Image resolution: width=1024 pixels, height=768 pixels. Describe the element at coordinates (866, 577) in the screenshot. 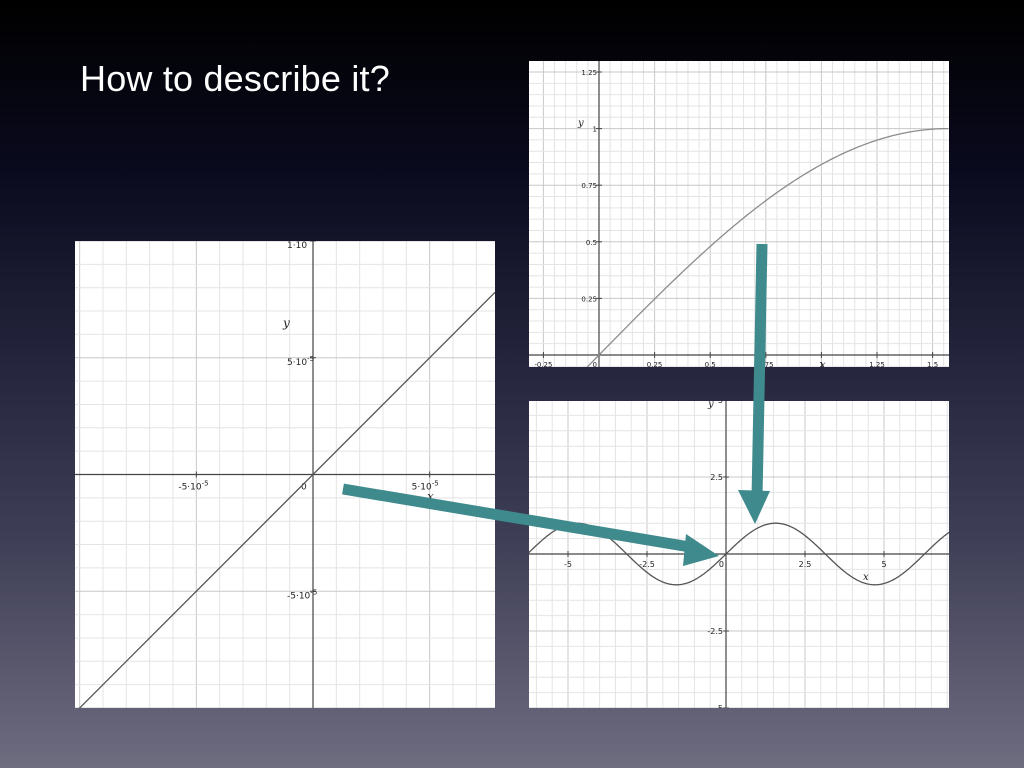

I see `wide-x-axis-label: x` at that location.